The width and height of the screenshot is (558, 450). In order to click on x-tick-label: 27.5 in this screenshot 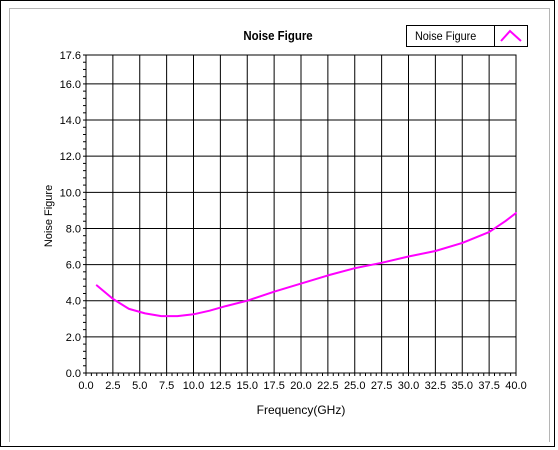, I will do `click(381, 386)`.